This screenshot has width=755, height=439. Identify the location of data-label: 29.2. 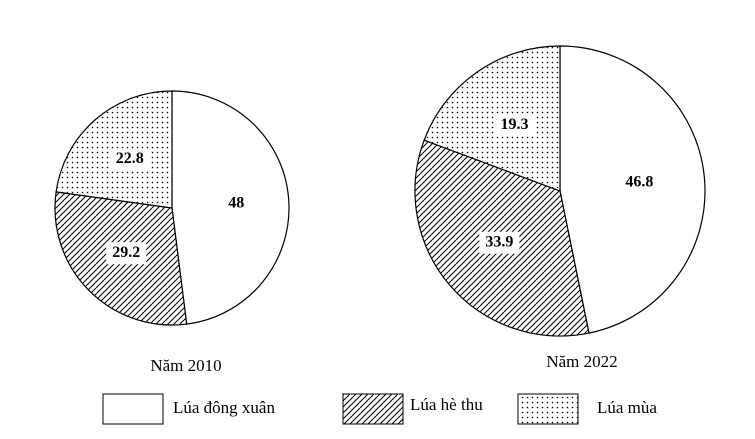
(126, 252).